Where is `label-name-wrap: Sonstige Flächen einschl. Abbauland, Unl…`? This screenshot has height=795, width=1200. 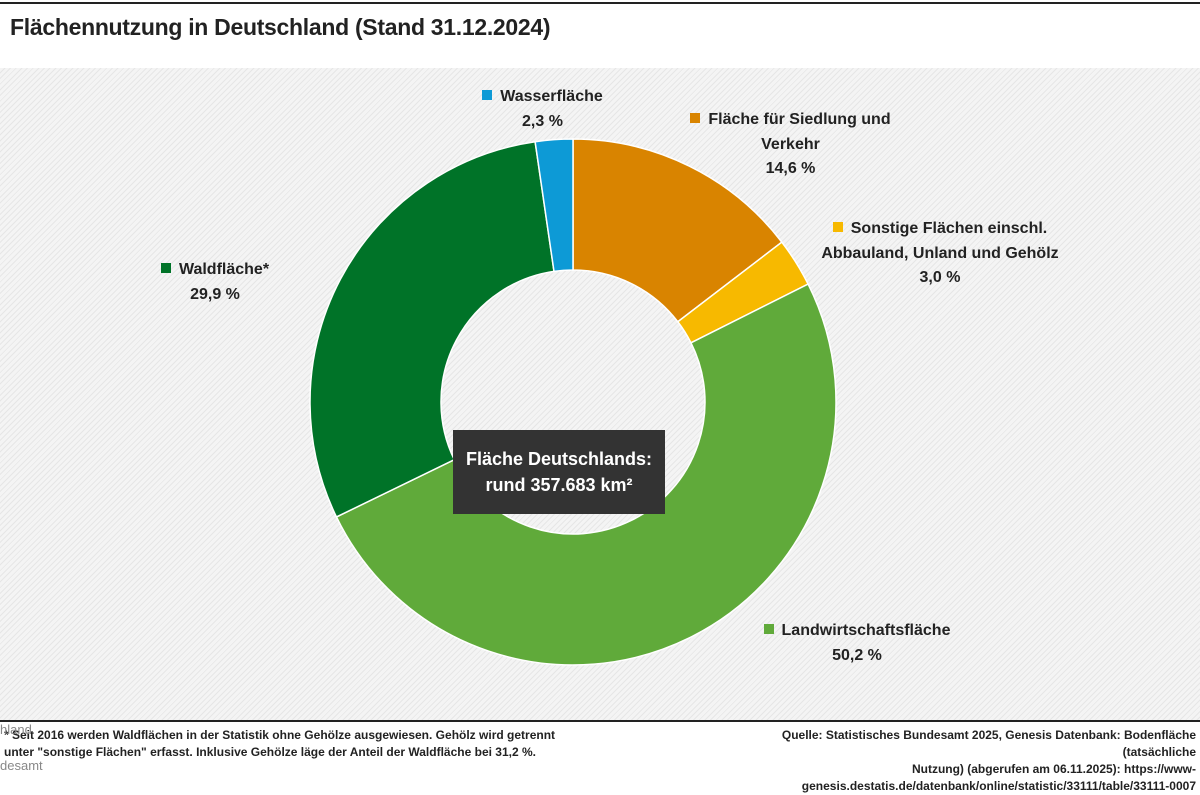 label-name-wrap: Sonstige Flächen einschl. Abbauland, Unl… is located at coordinates (940, 241).